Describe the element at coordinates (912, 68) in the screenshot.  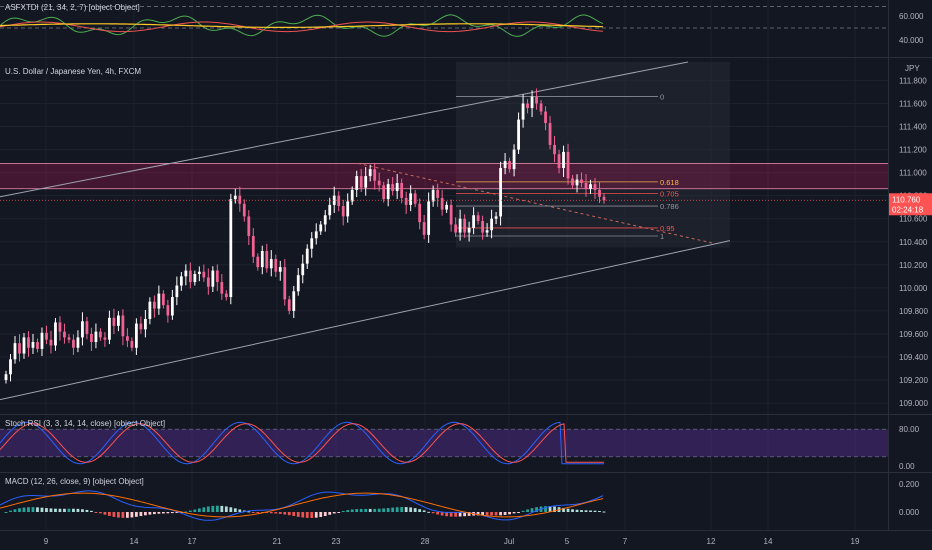
I see `currency-label: JPY` at that location.